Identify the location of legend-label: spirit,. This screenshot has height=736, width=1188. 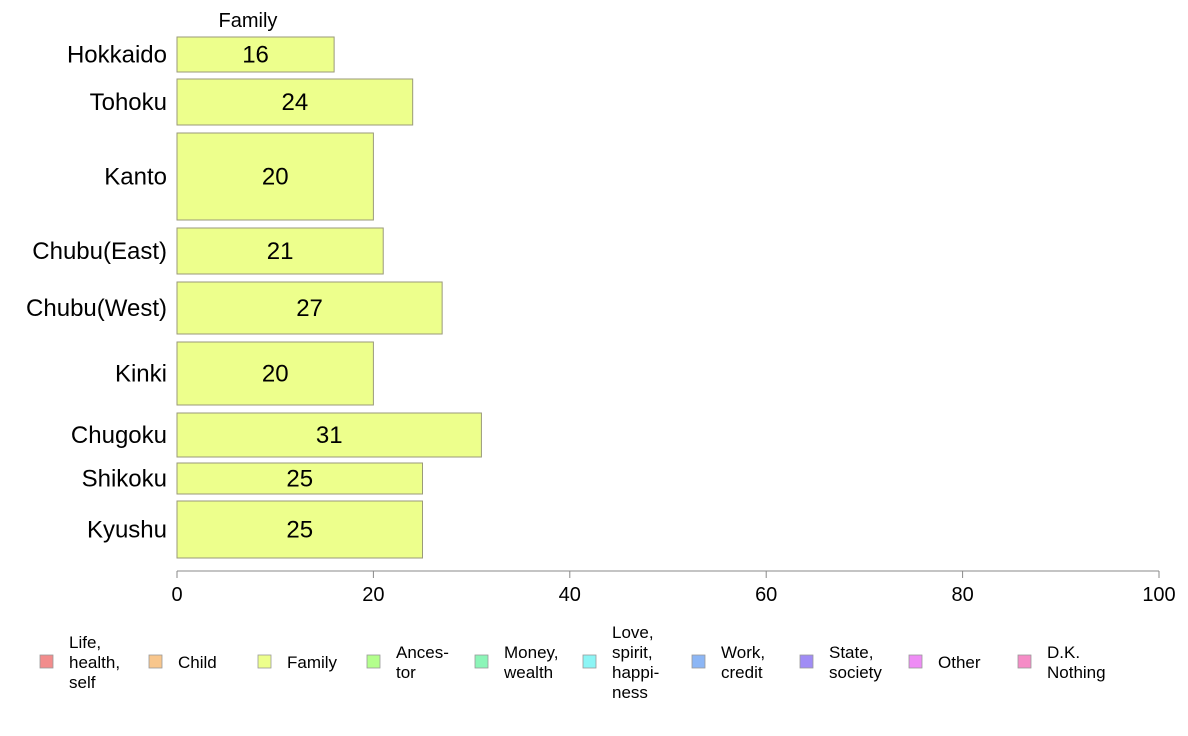
(632, 652).